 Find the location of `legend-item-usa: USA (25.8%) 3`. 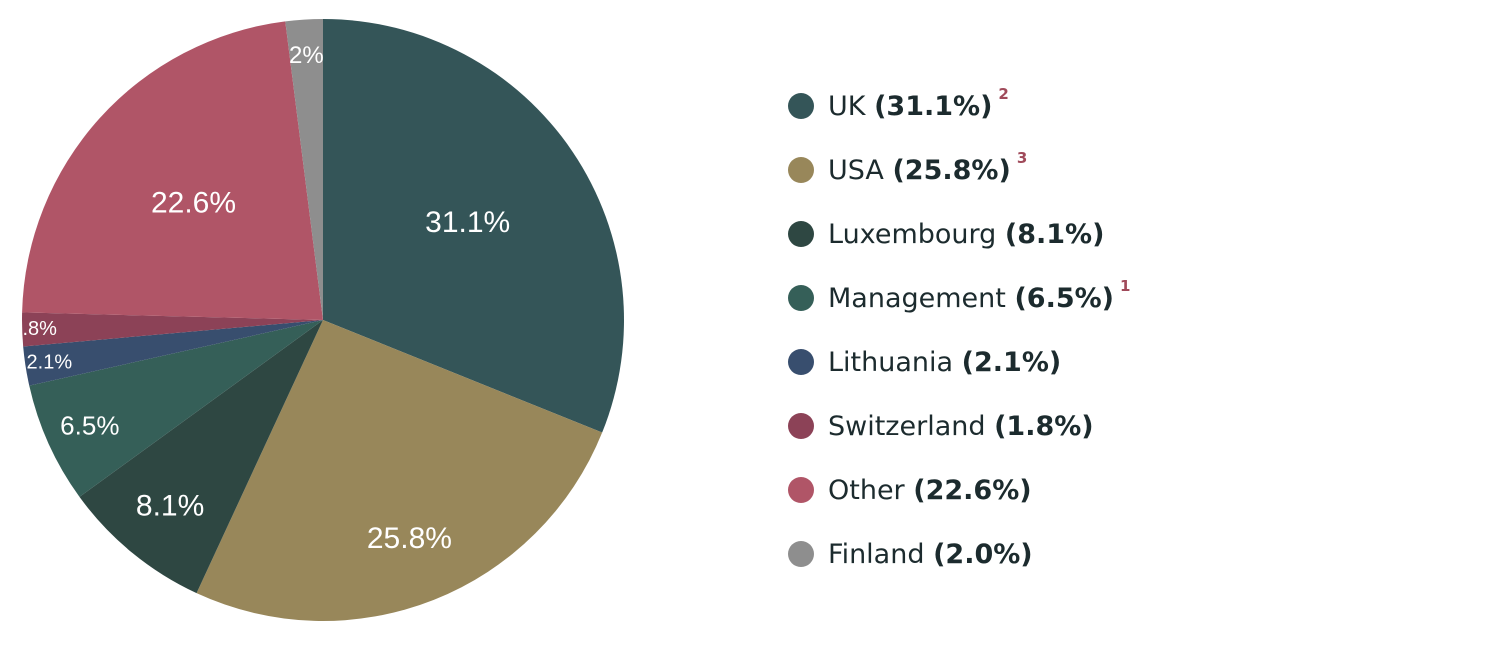

legend-item-usa: USA (25.8%) 3 is located at coordinates (1088, 170).